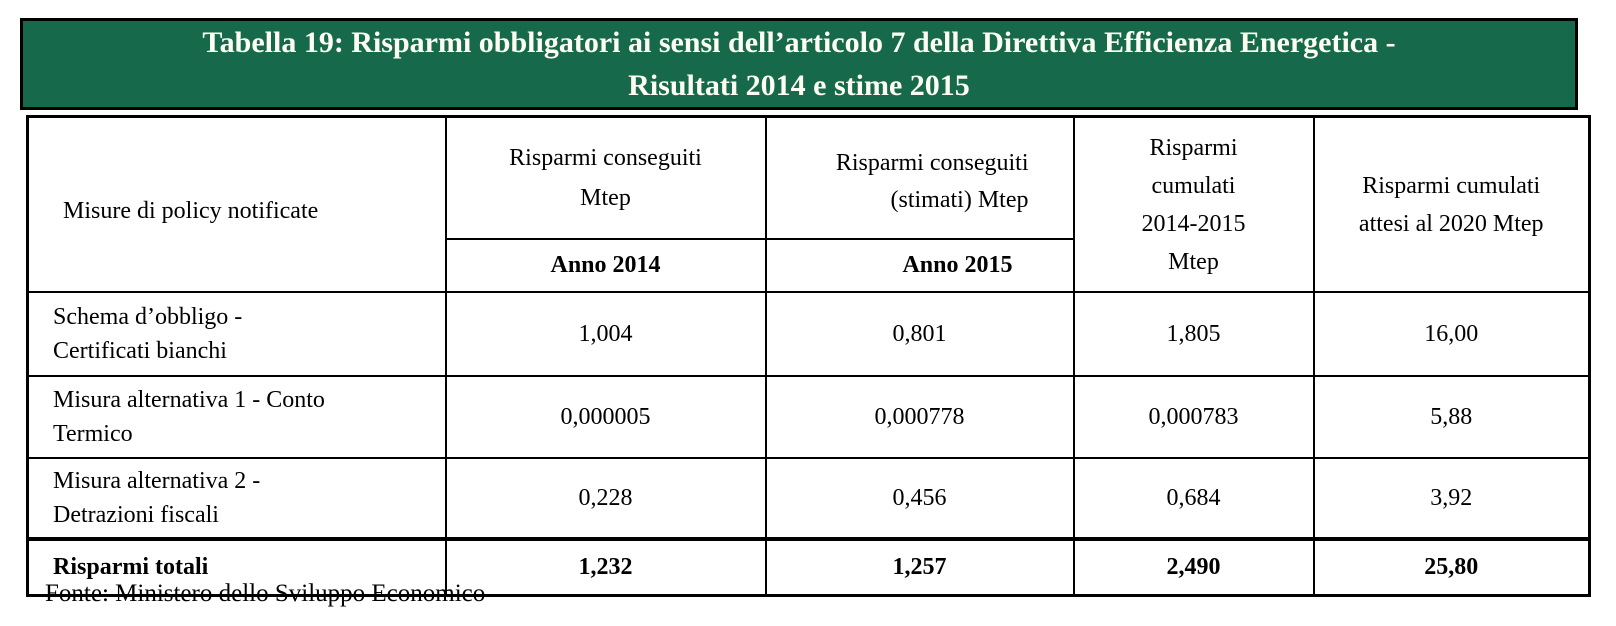  What do you see at coordinates (1193, 498) in the screenshot?
I see `value-cumulati: 0,684` at bounding box center [1193, 498].